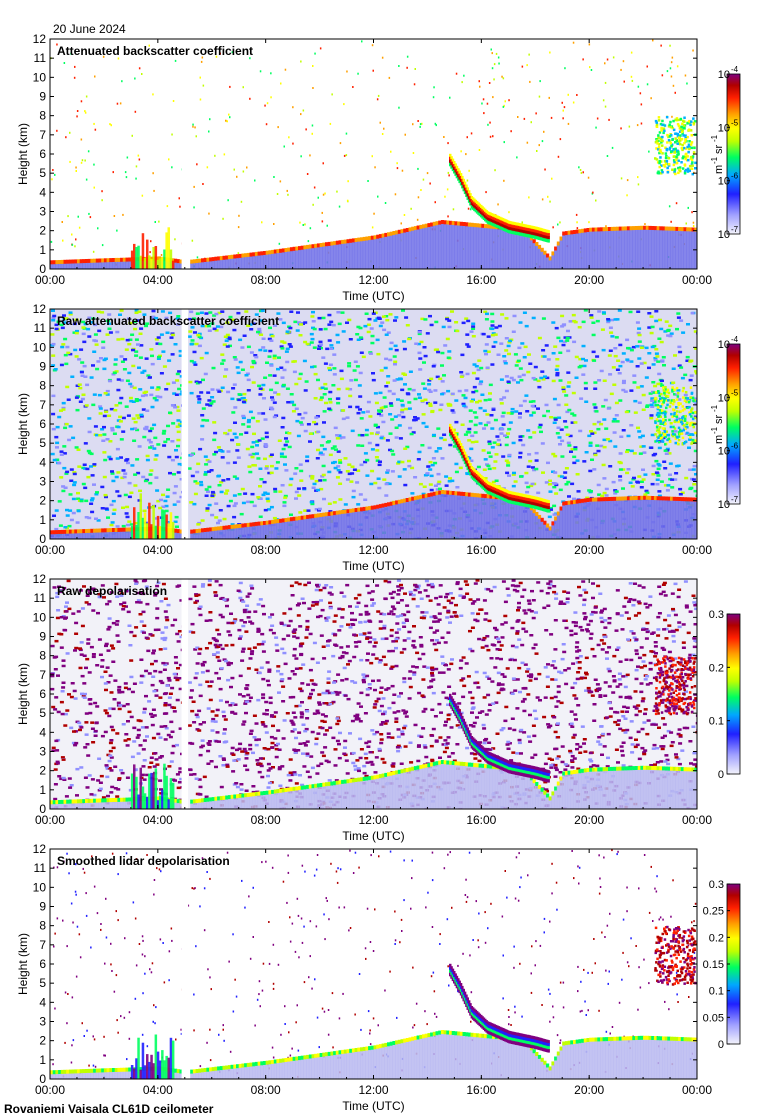 The image size is (780, 1120). What do you see at coordinates (481, 820) in the screenshot?
I see `x-tick-label: 16:00` at bounding box center [481, 820].